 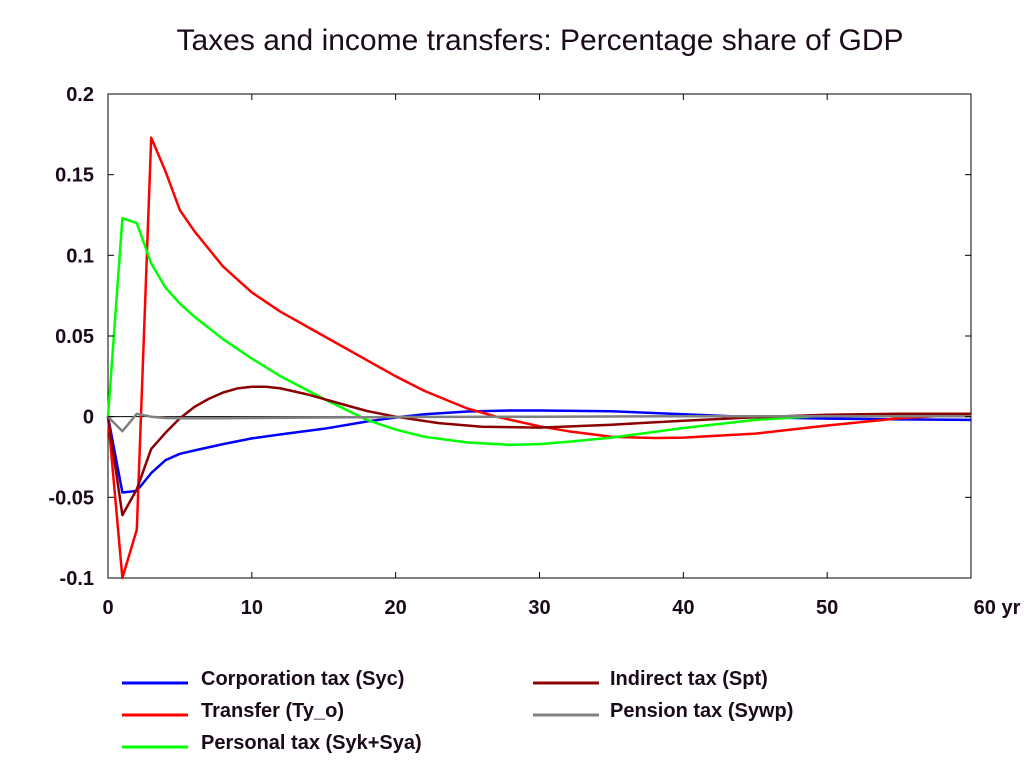 What do you see at coordinates (80, 95) in the screenshot?
I see `y-tick-label: 0.2` at bounding box center [80, 95].